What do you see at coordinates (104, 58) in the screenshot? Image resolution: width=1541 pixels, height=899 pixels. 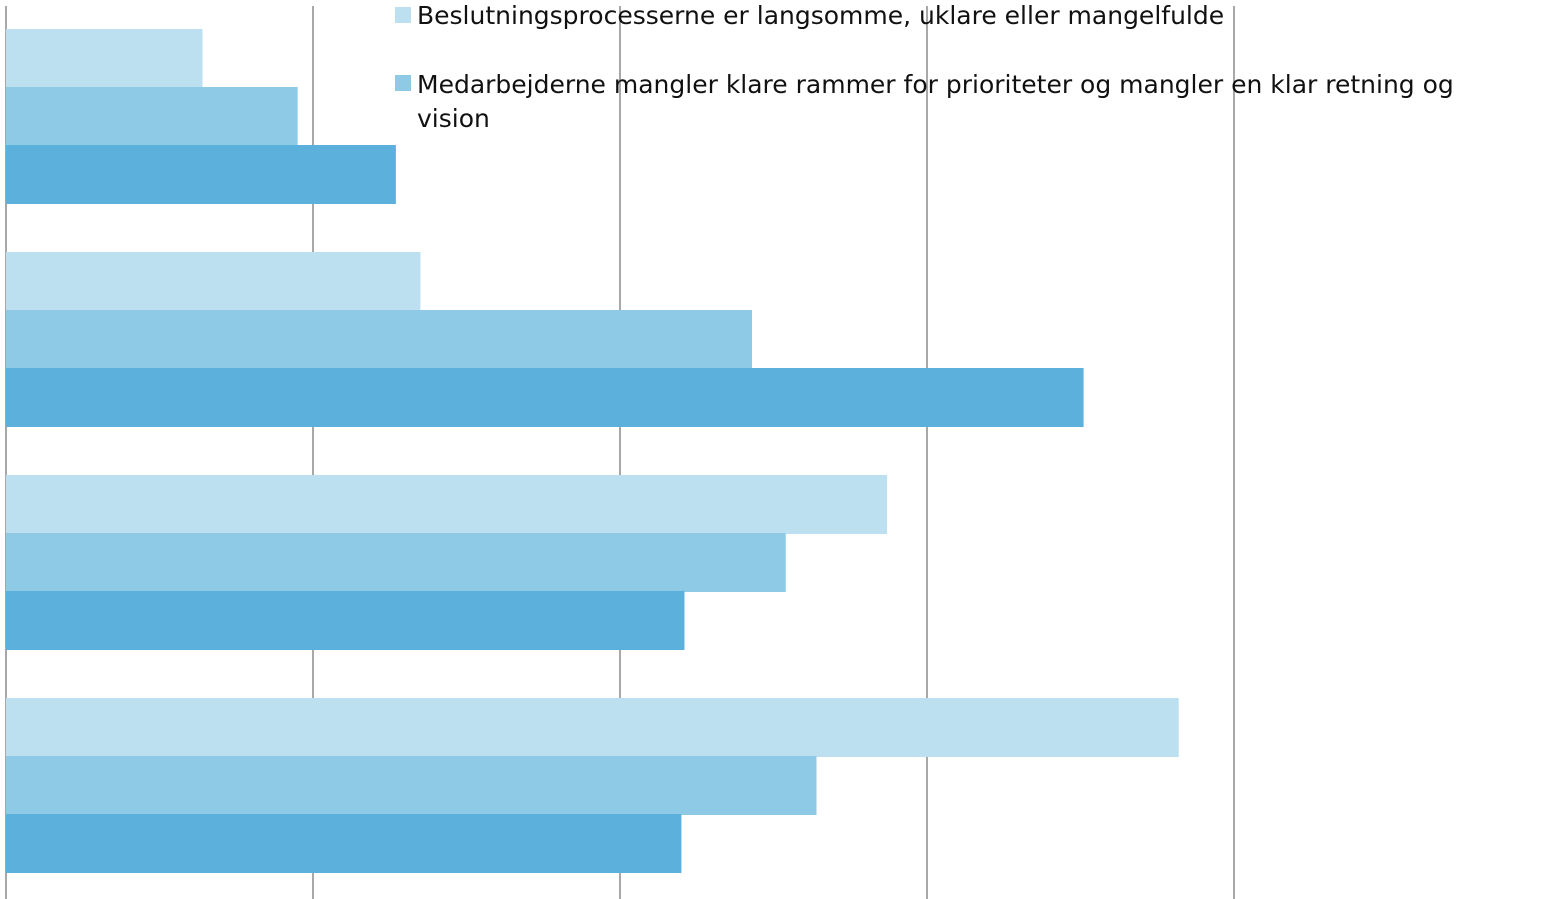 I see `bar-series0-category0` at bounding box center [104, 58].